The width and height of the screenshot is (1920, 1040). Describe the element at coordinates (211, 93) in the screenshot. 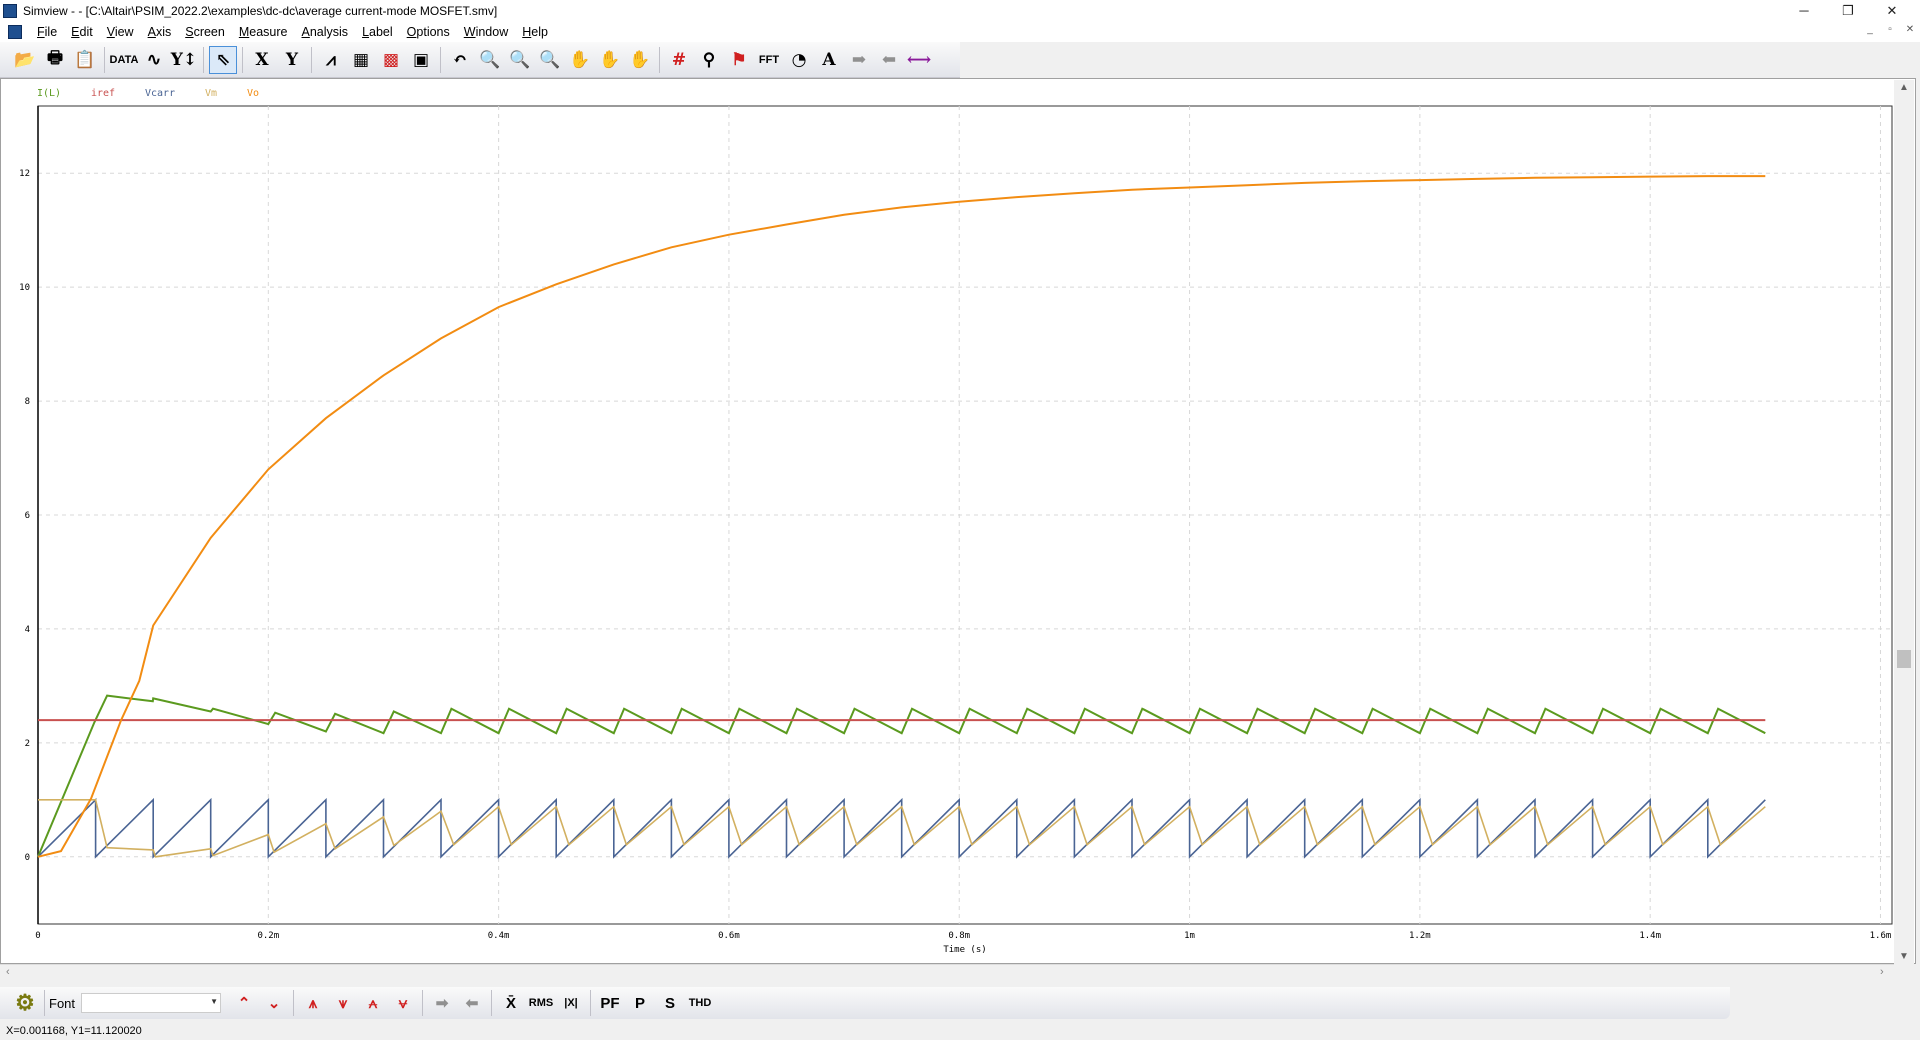

I see `legend-entry: Vm` at that location.